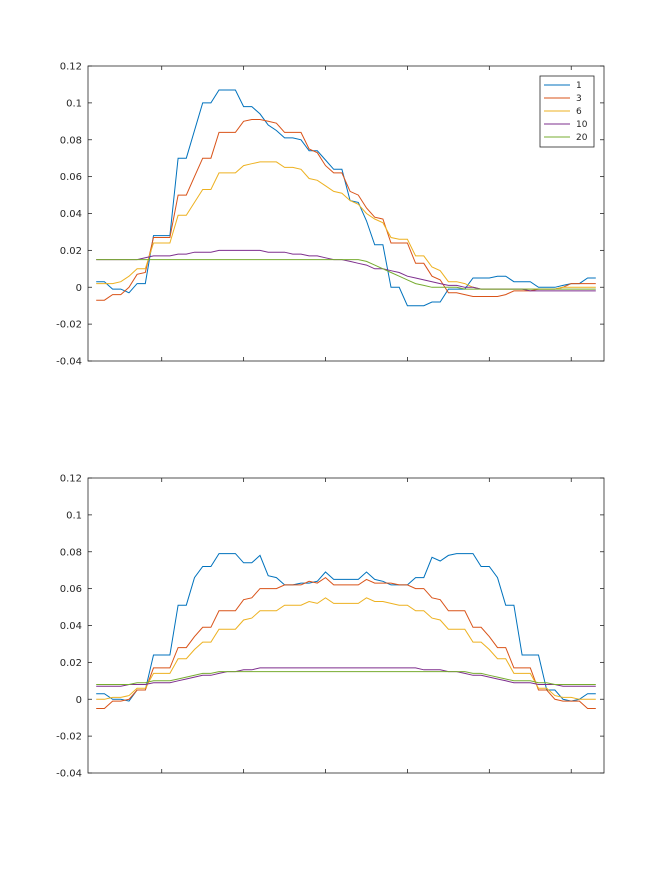 The image size is (669, 870). I want to click on legend-label: 6, so click(579, 112).